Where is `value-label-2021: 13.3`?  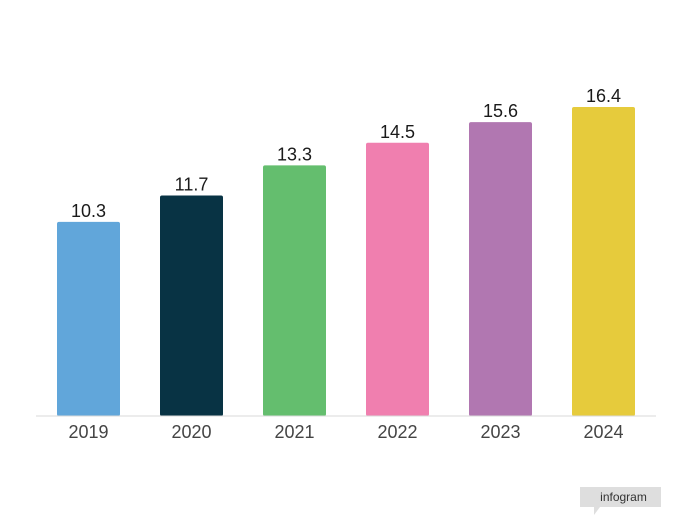 value-label-2021: 13.3 is located at coordinates (294, 154).